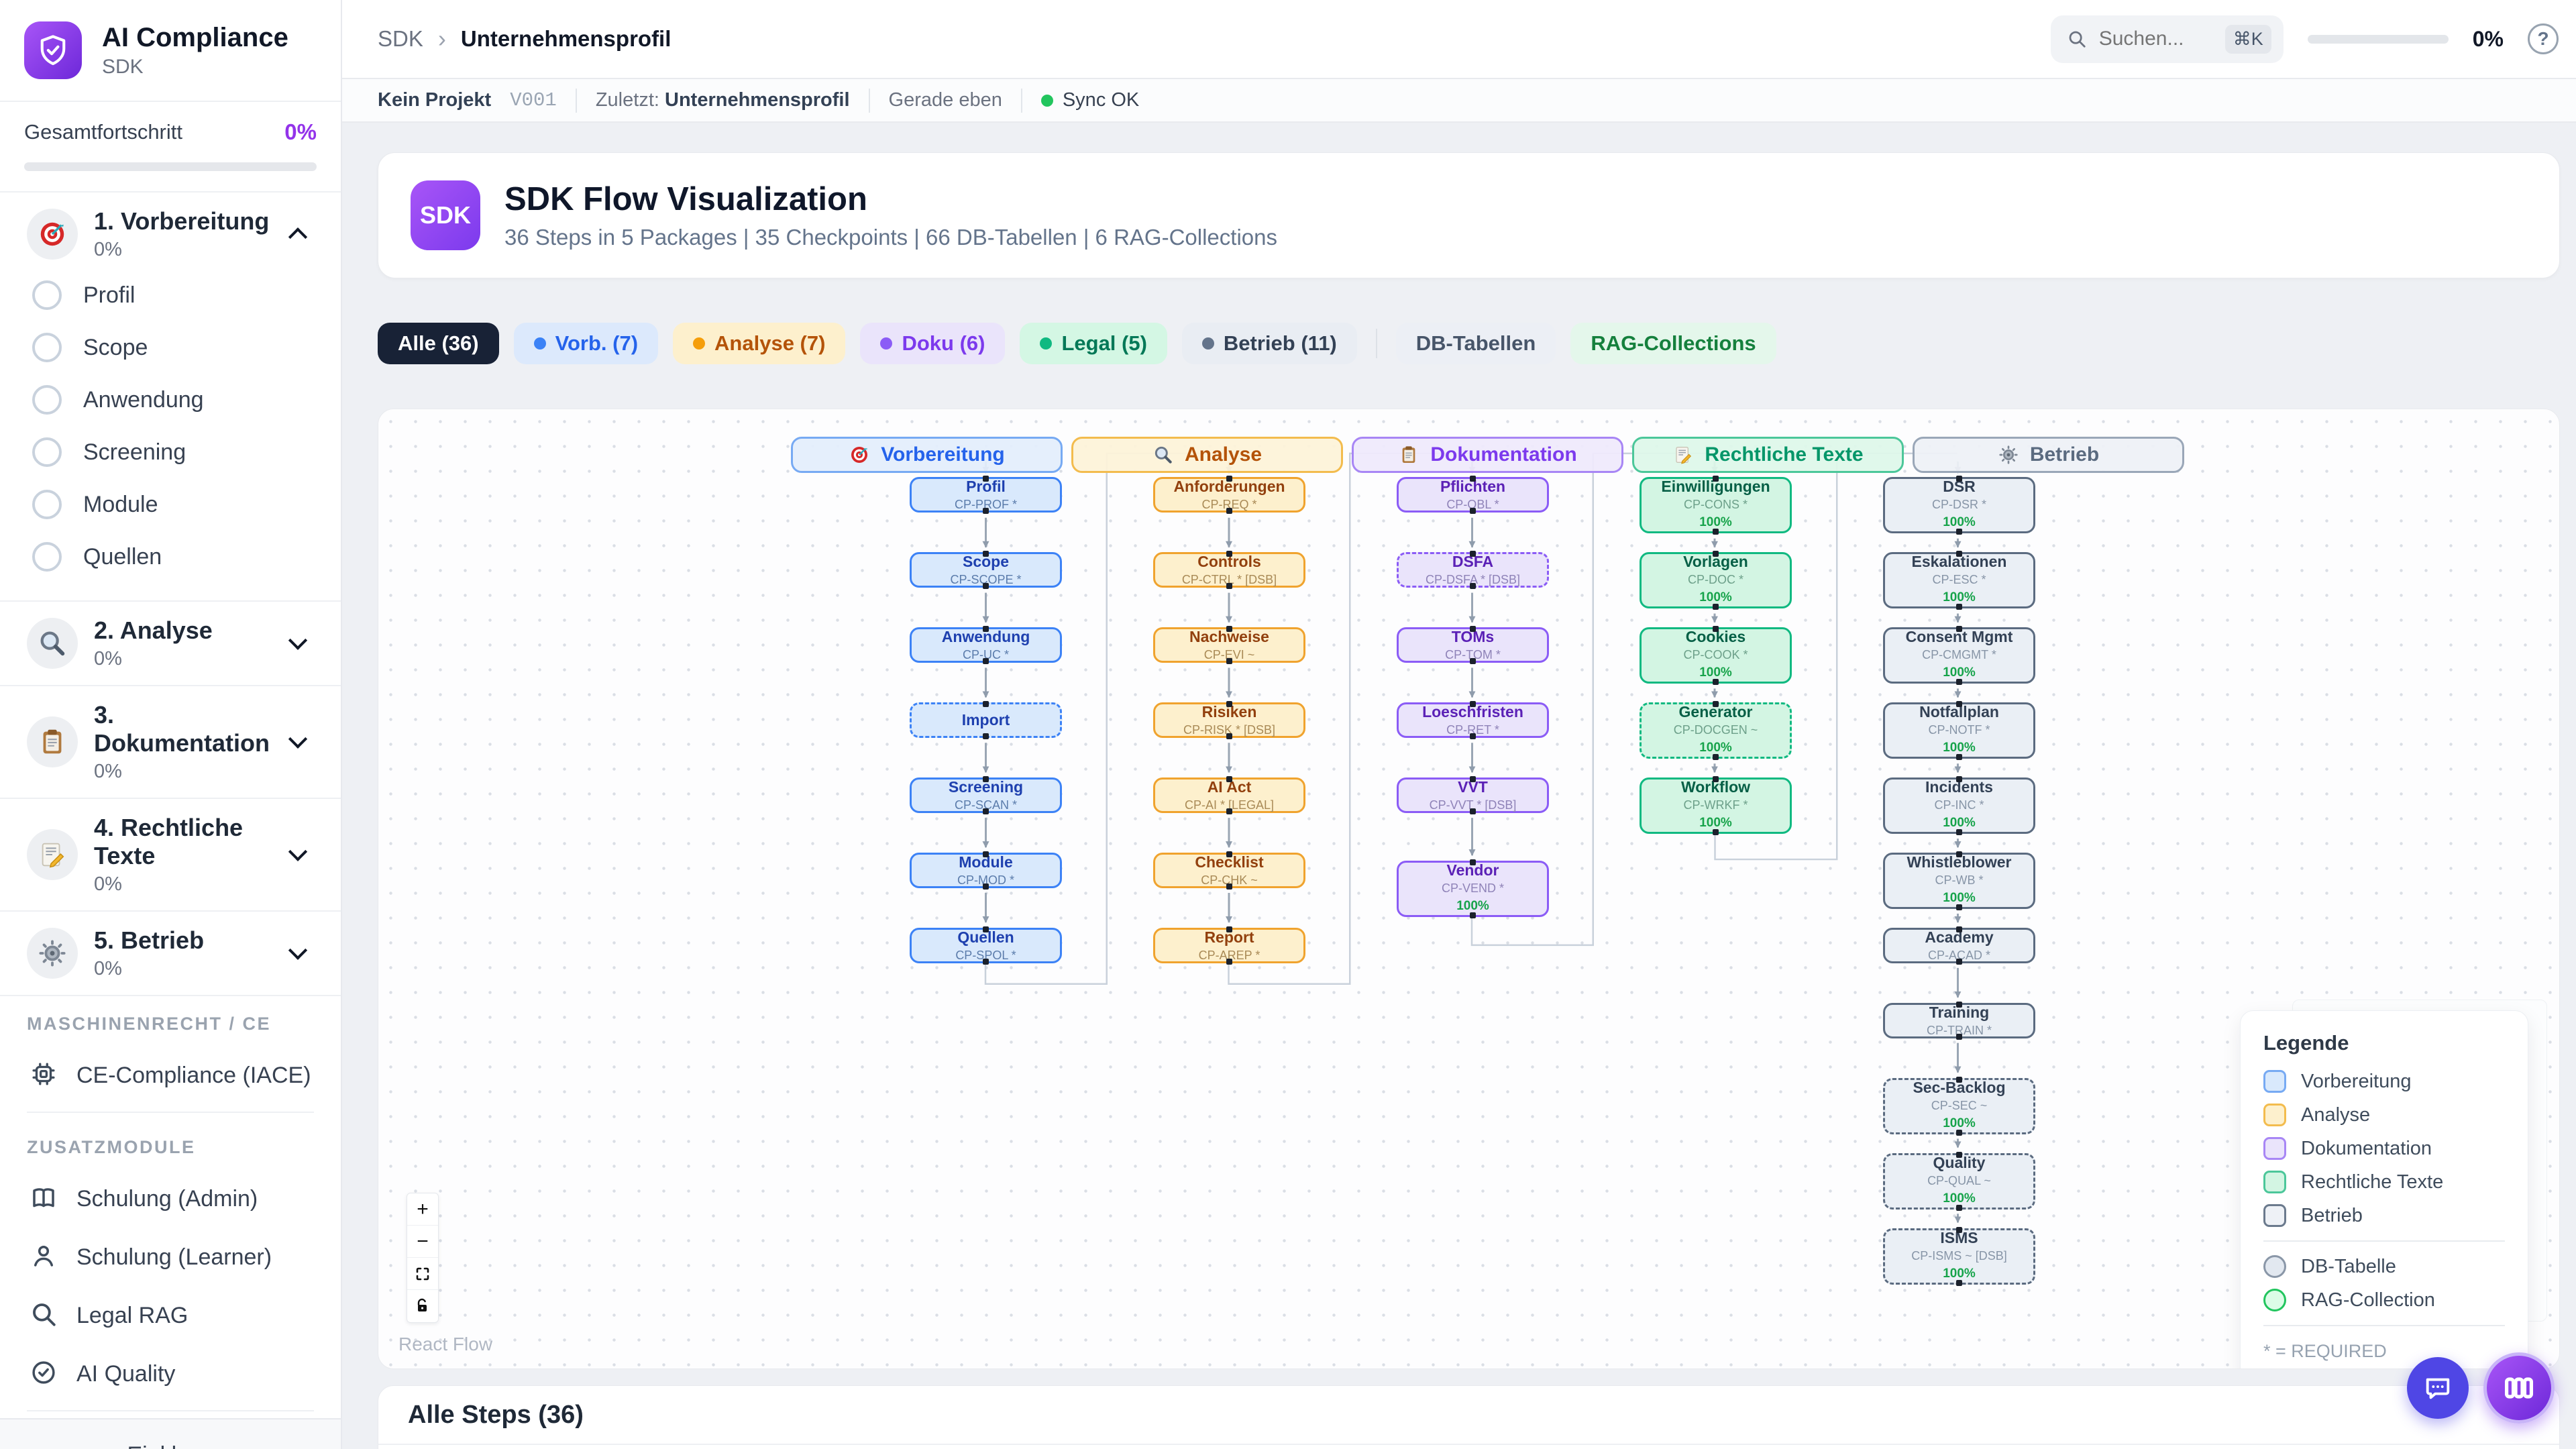  I want to click on search-shortcut-kbd: ⌘K, so click(2247, 39).